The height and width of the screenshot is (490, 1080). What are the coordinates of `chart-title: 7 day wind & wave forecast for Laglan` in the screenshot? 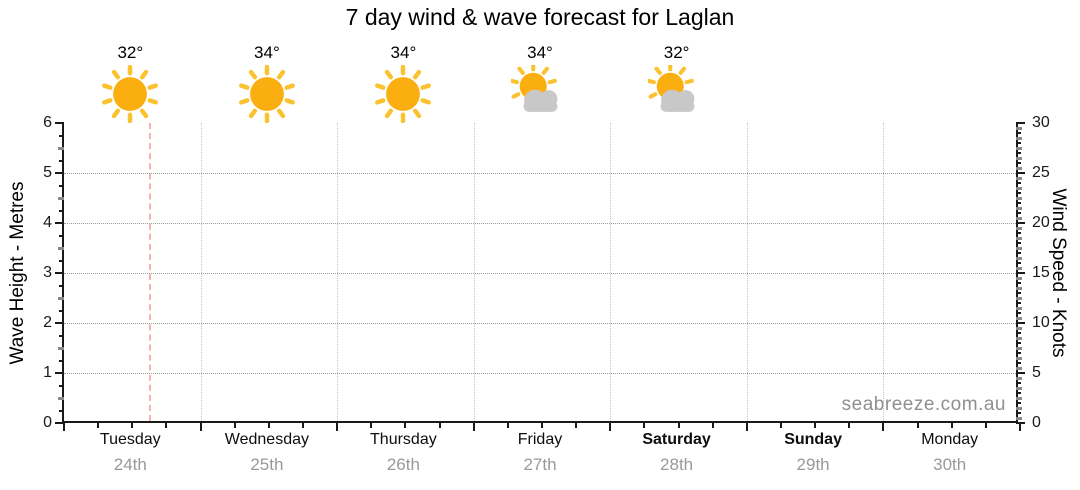 It's located at (540, 17).